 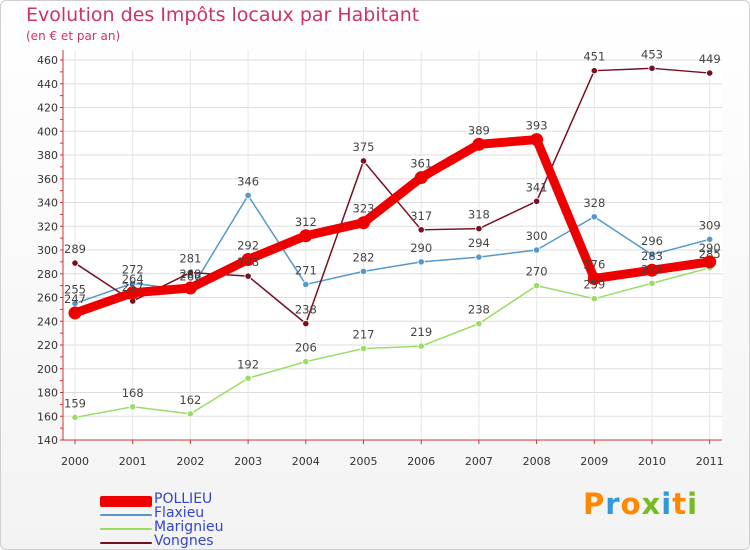 I want to click on data-label: 375, so click(x=364, y=147).